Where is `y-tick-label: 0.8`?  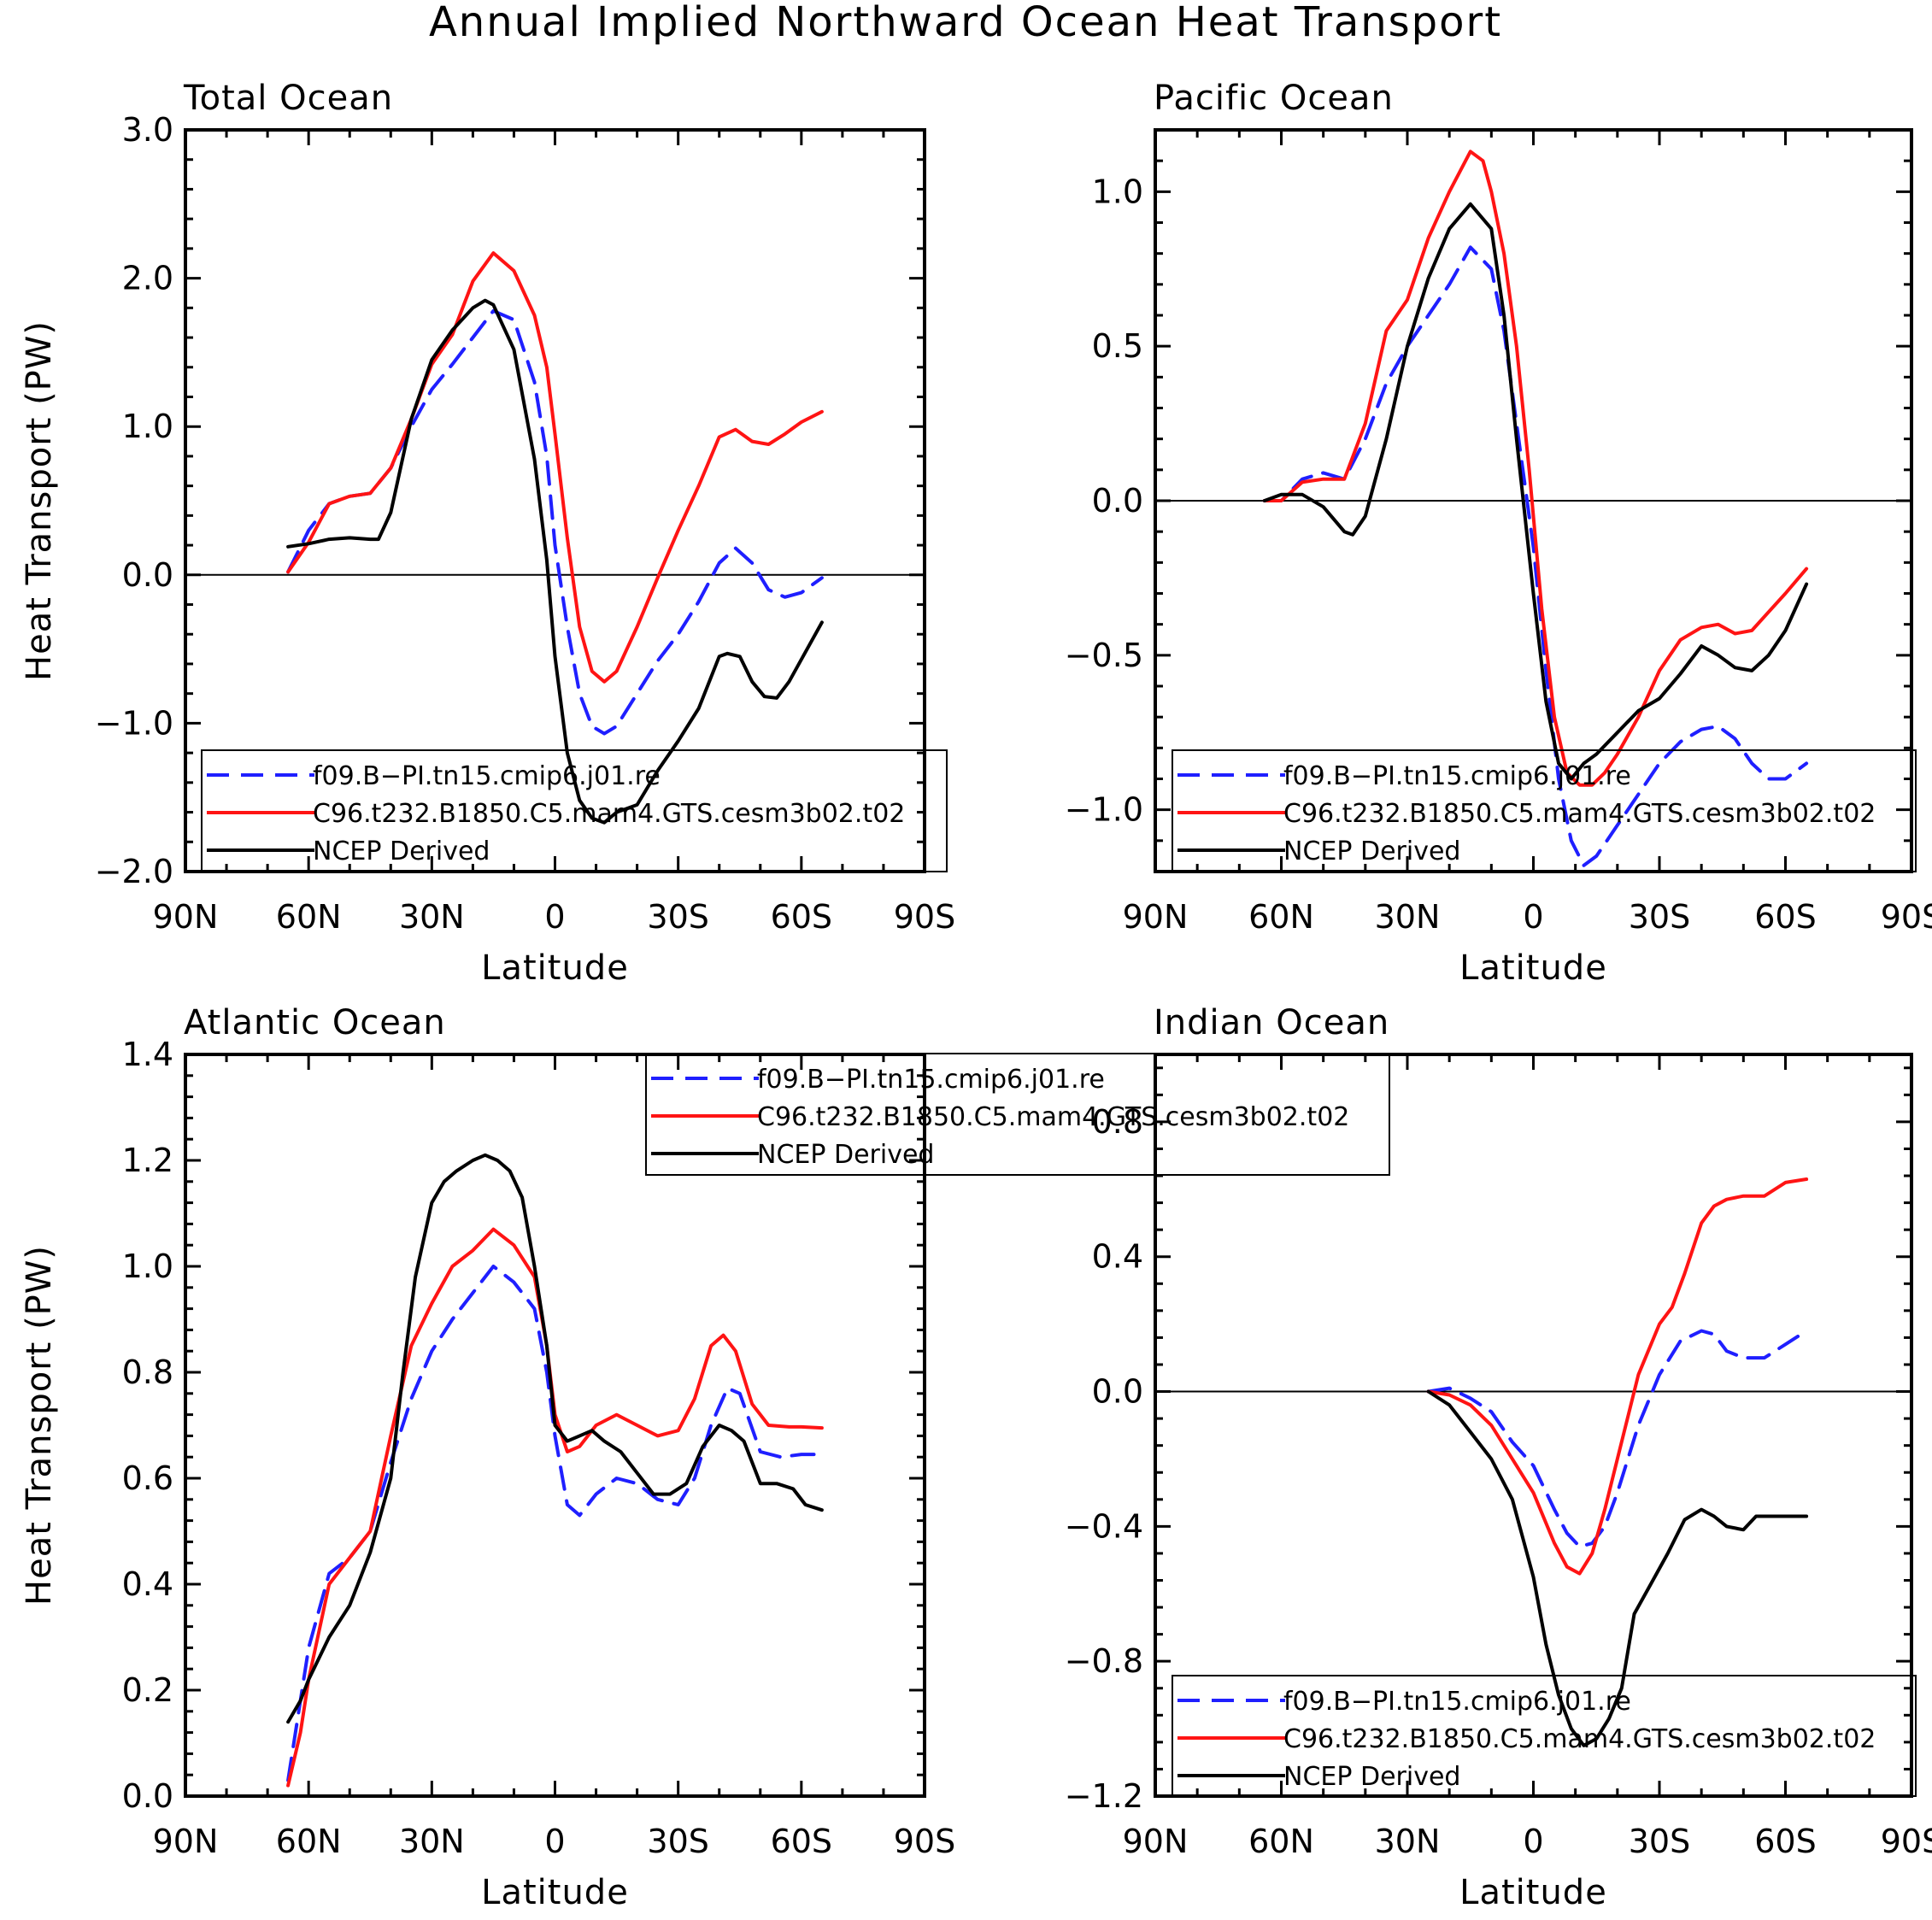
y-tick-label: 0.8 is located at coordinates (1117, 1122).